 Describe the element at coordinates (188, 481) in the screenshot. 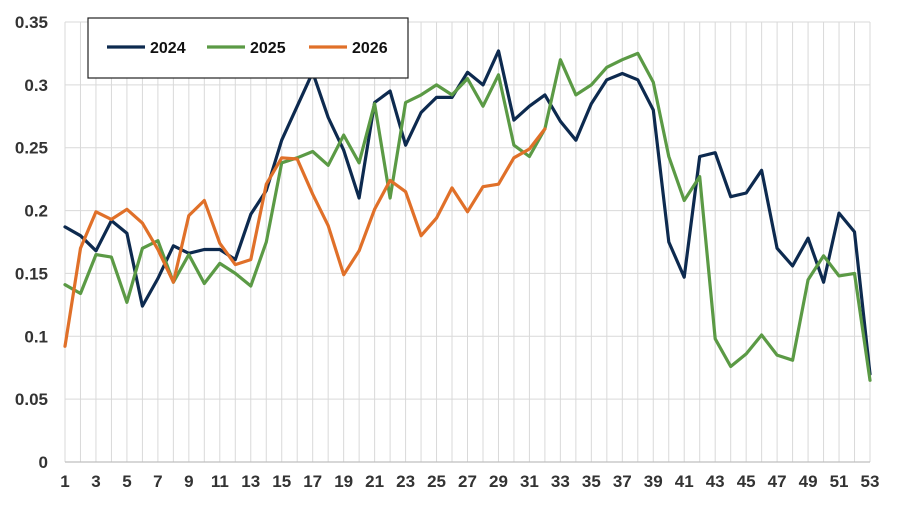

I see `x-tick-label: 9` at that location.